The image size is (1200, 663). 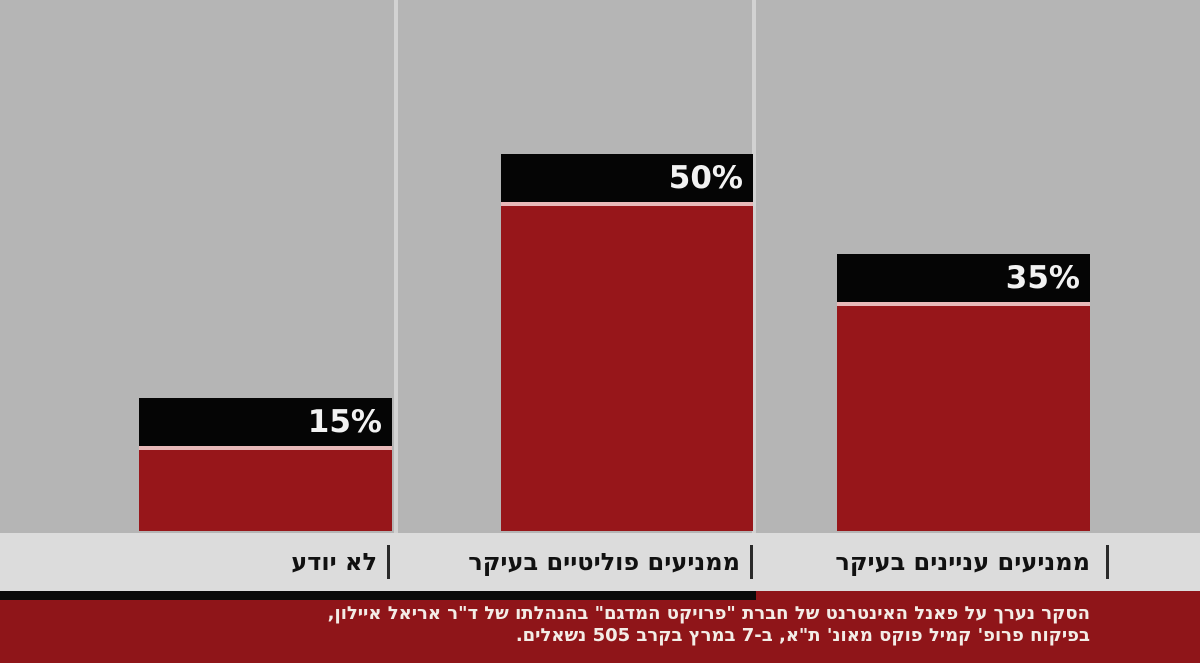 I want to click on category-label: ממניעים עניינים בעיקר, so click(x=962, y=562).